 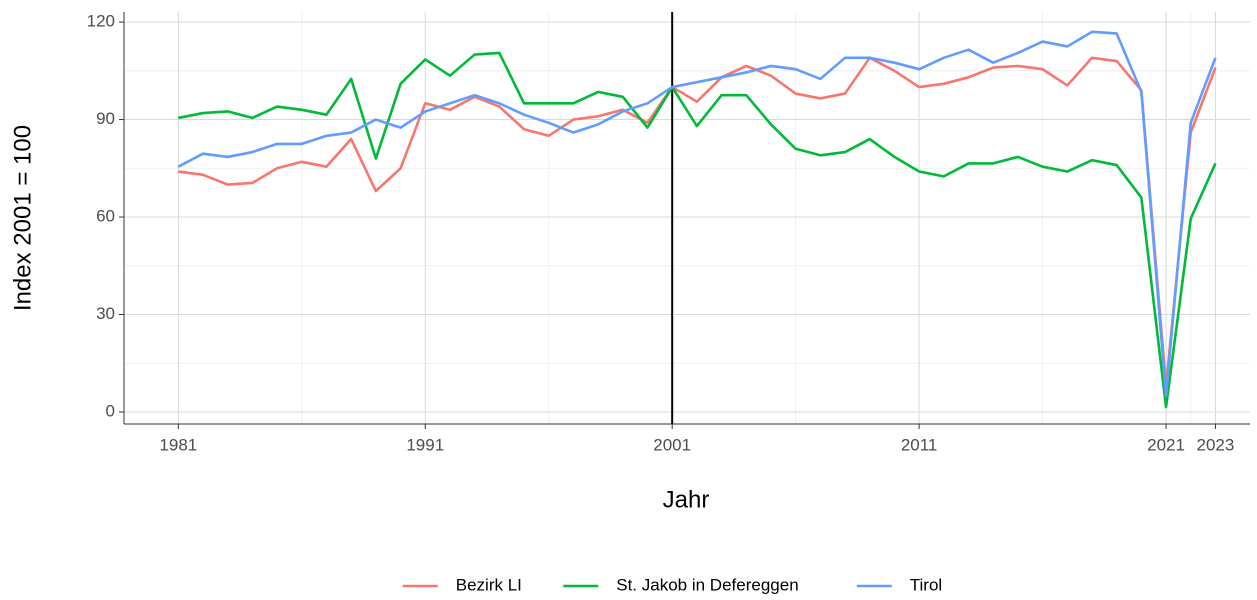 I want to click on legend-label: Tirol, so click(x=926, y=584).